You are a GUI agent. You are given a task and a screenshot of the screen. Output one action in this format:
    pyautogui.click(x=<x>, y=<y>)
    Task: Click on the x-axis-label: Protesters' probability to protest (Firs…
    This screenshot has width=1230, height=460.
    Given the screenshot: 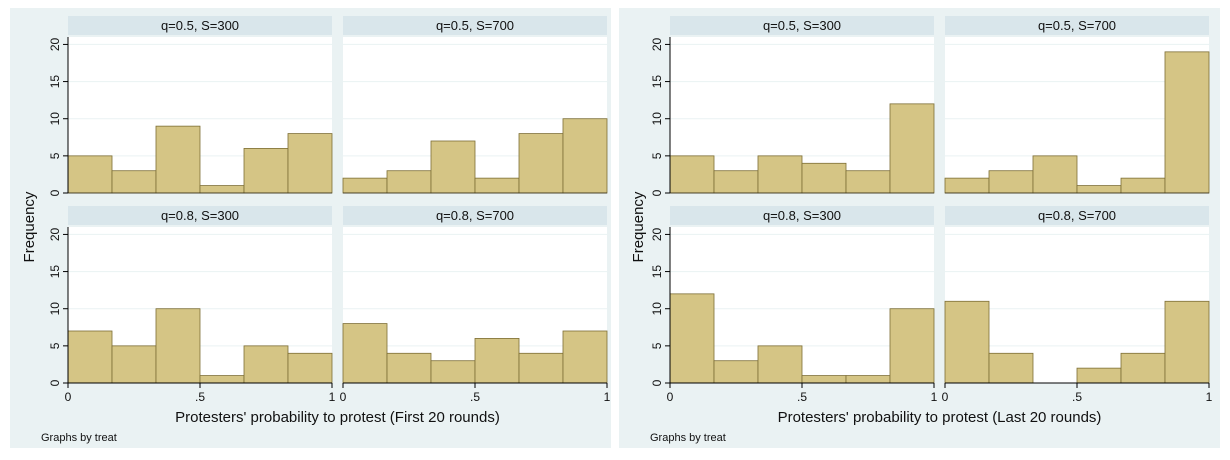 What is the action you would take?
    pyautogui.click(x=337, y=417)
    